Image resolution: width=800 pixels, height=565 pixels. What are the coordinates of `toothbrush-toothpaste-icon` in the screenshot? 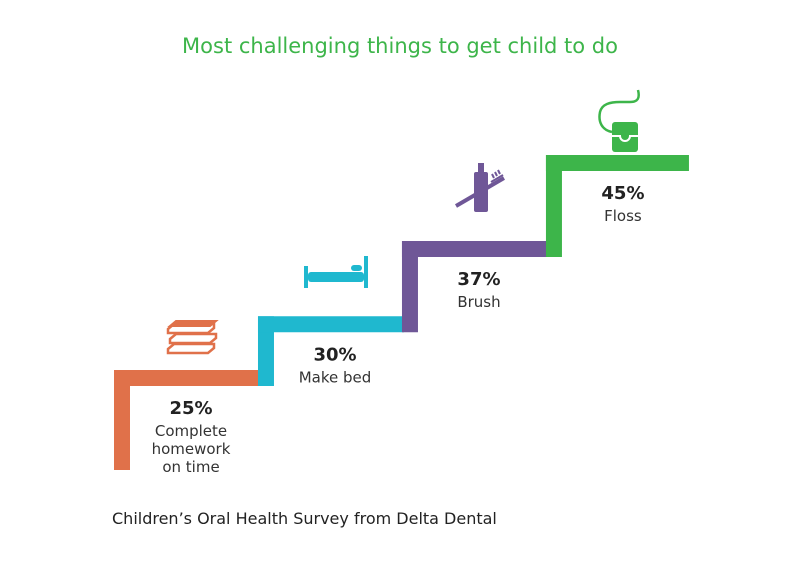 It's located at (480, 187).